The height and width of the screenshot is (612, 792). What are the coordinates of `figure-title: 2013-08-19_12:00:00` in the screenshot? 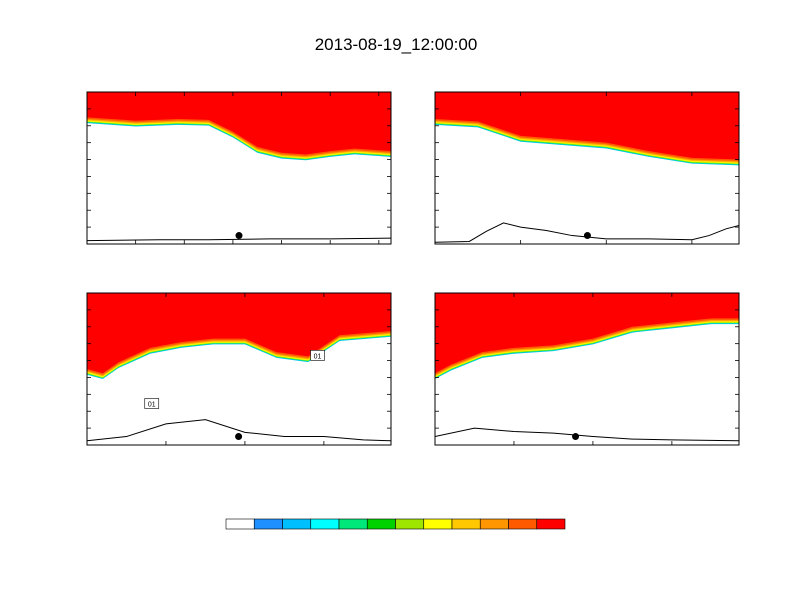 It's located at (396, 44).